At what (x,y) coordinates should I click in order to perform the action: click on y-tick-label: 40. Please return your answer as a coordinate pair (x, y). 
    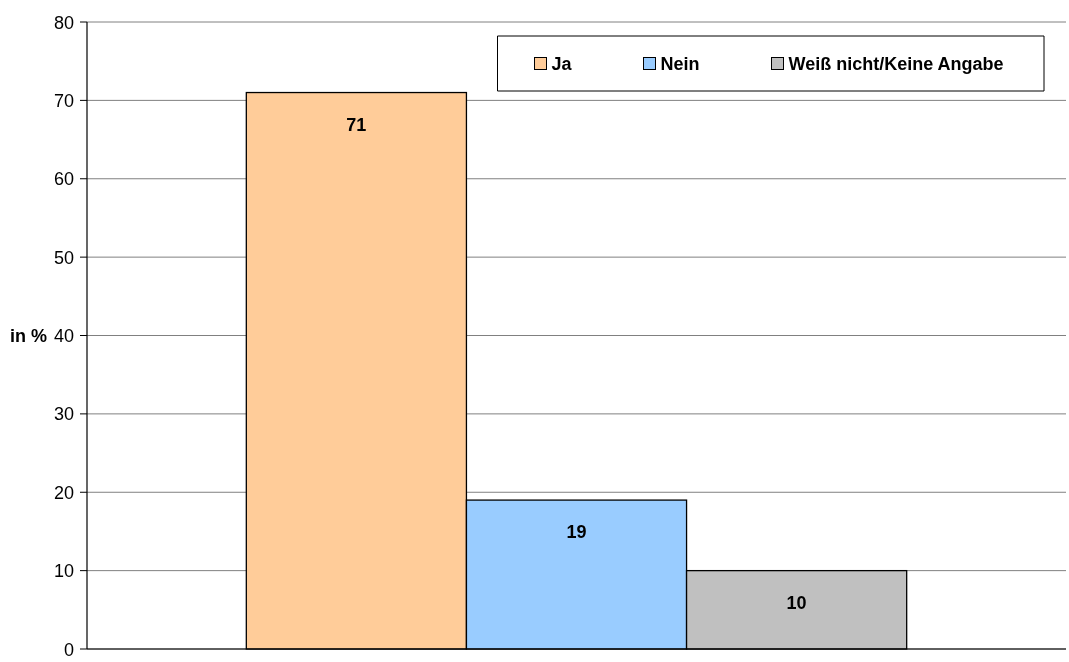
    Looking at the image, I should click on (63, 336).